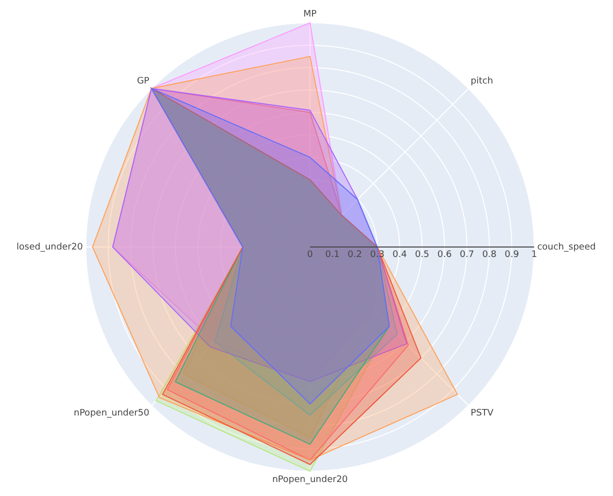  What do you see at coordinates (512, 255) in the screenshot?
I see `y-tick-label: 0.9` at bounding box center [512, 255].